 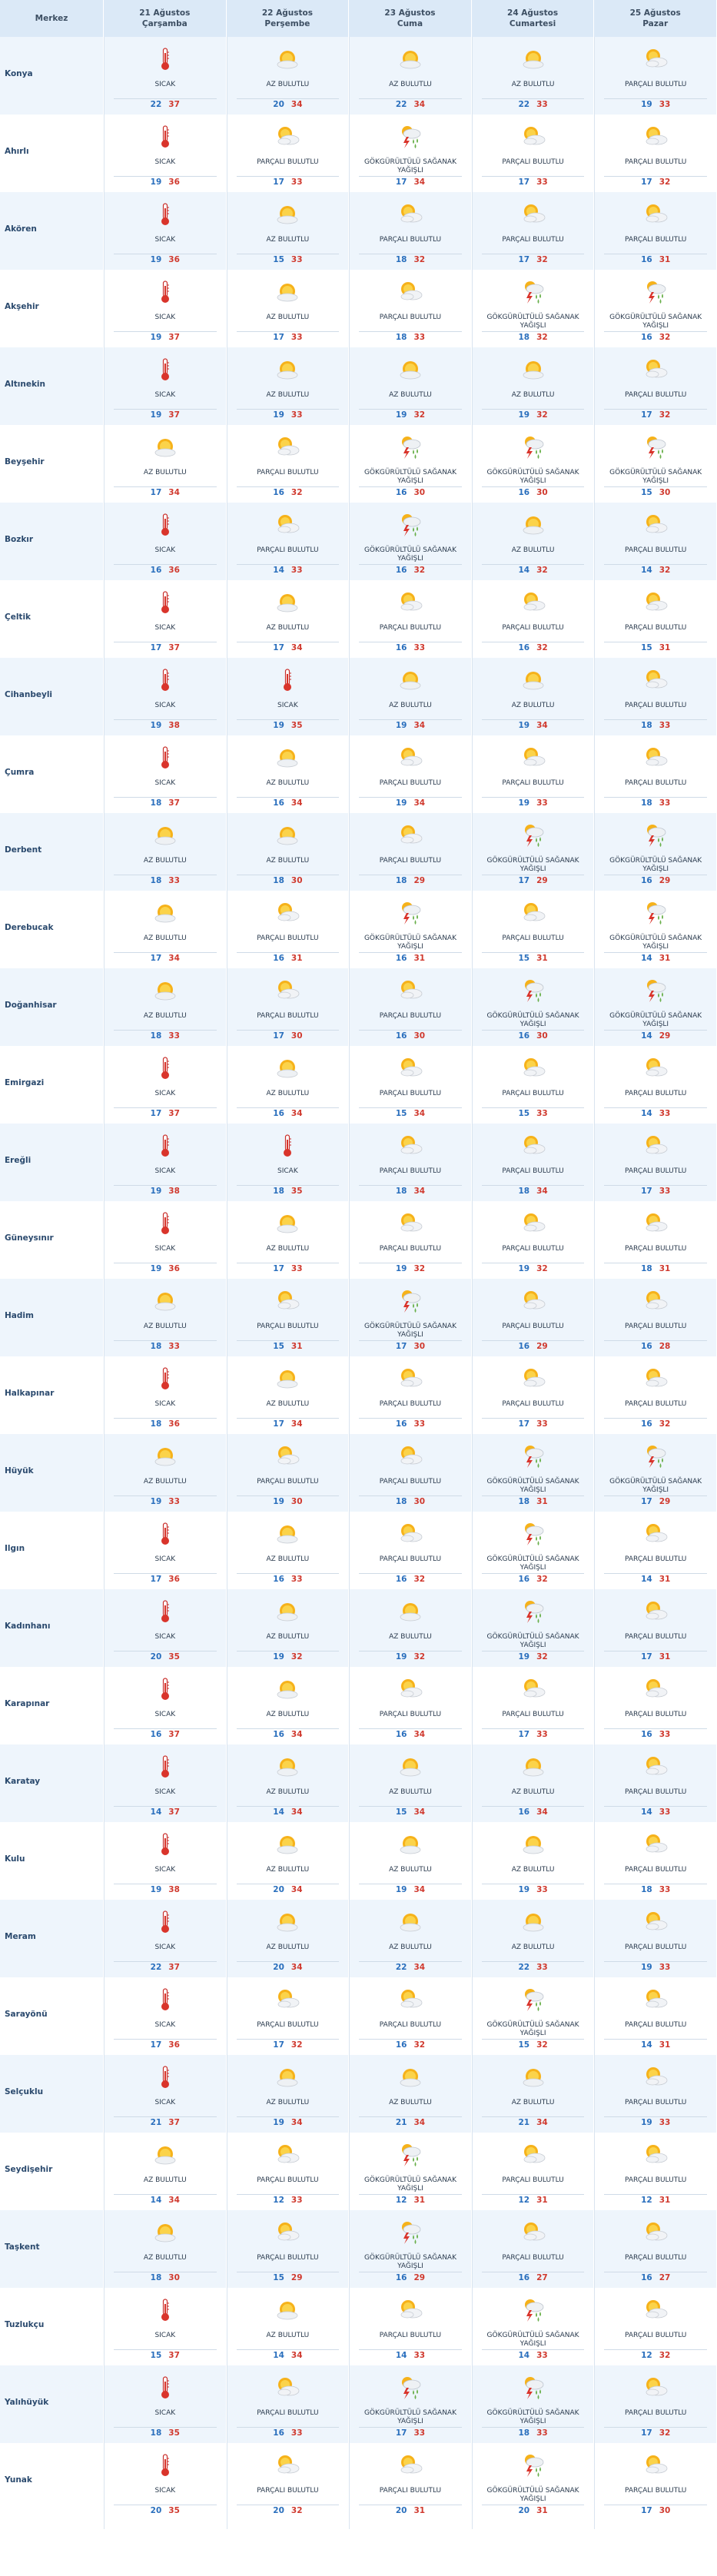 What do you see at coordinates (655, 959) in the screenshot?
I see `temperature-range: 14 31` at bounding box center [655, 959].